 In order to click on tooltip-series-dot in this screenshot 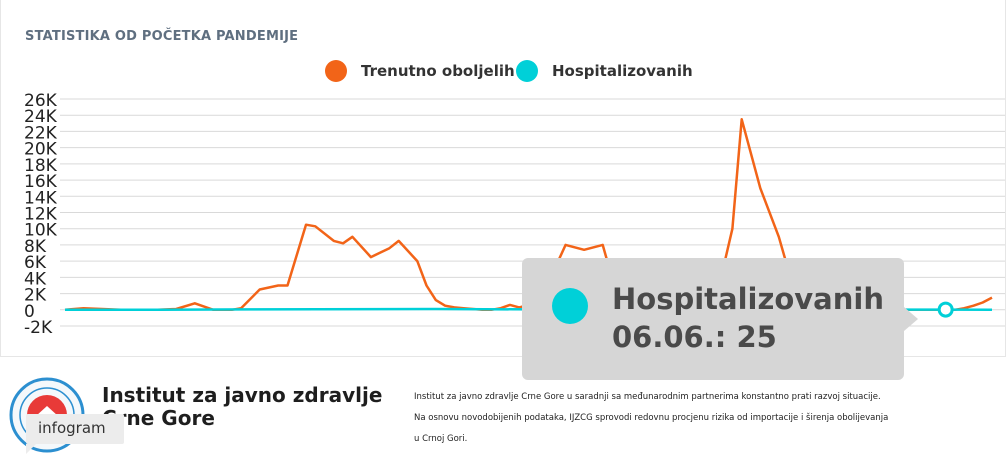, I will do `click(570, 306)`.